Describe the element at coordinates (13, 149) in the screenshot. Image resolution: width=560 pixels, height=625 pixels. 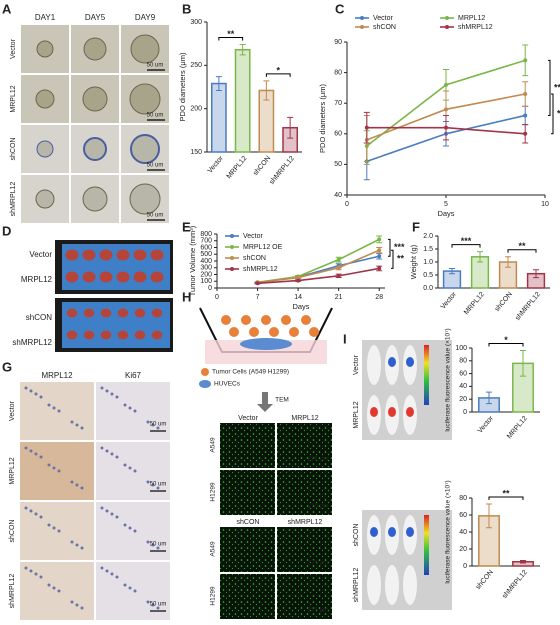
I see `row-label: shCON` at that location.